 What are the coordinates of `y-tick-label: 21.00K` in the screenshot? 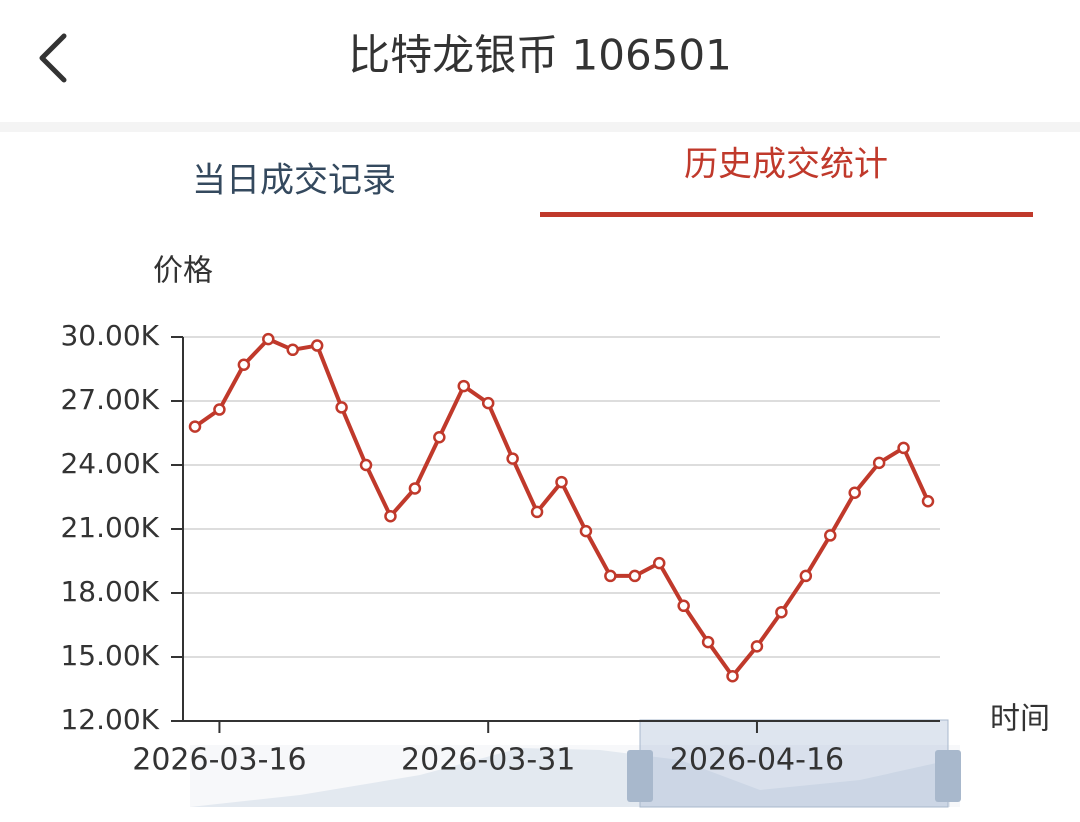 It's located at (109, 527).